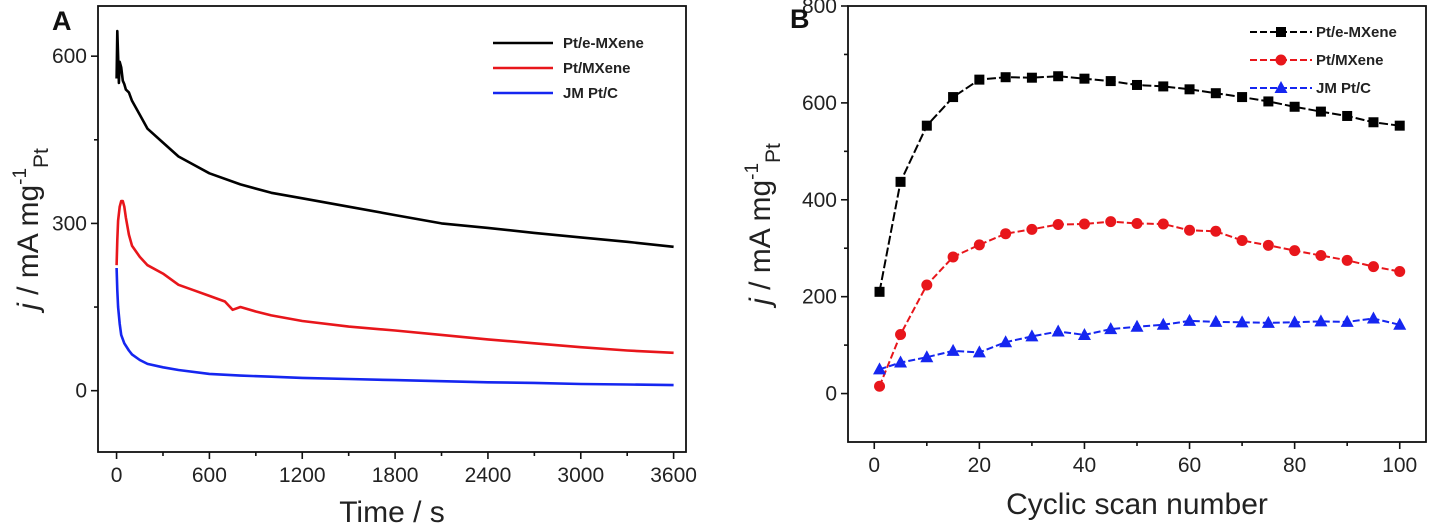  Describe the element at coordinates (117, 475) in the screenshot. I see `x-tick-label: 0` at that location.